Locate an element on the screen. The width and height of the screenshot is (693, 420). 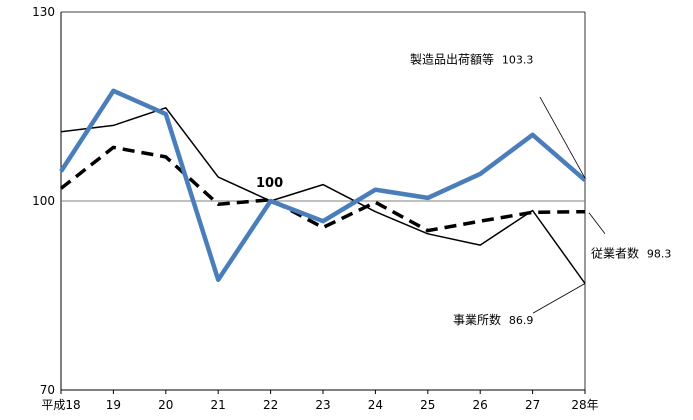
y-tick-label: 100 is located at coordinates (43, 201).